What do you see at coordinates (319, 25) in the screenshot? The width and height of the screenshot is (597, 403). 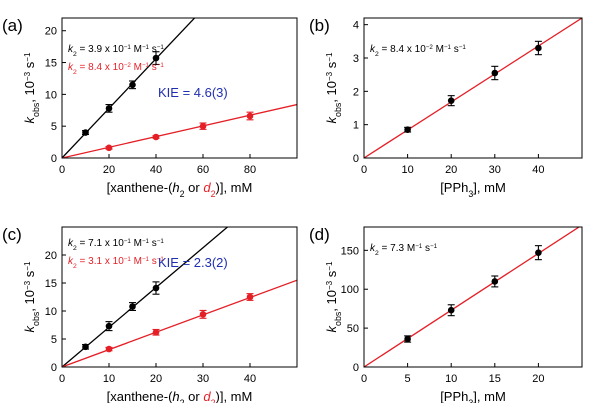 I see `panel-label: (b)` at bounding box center [319, 25].